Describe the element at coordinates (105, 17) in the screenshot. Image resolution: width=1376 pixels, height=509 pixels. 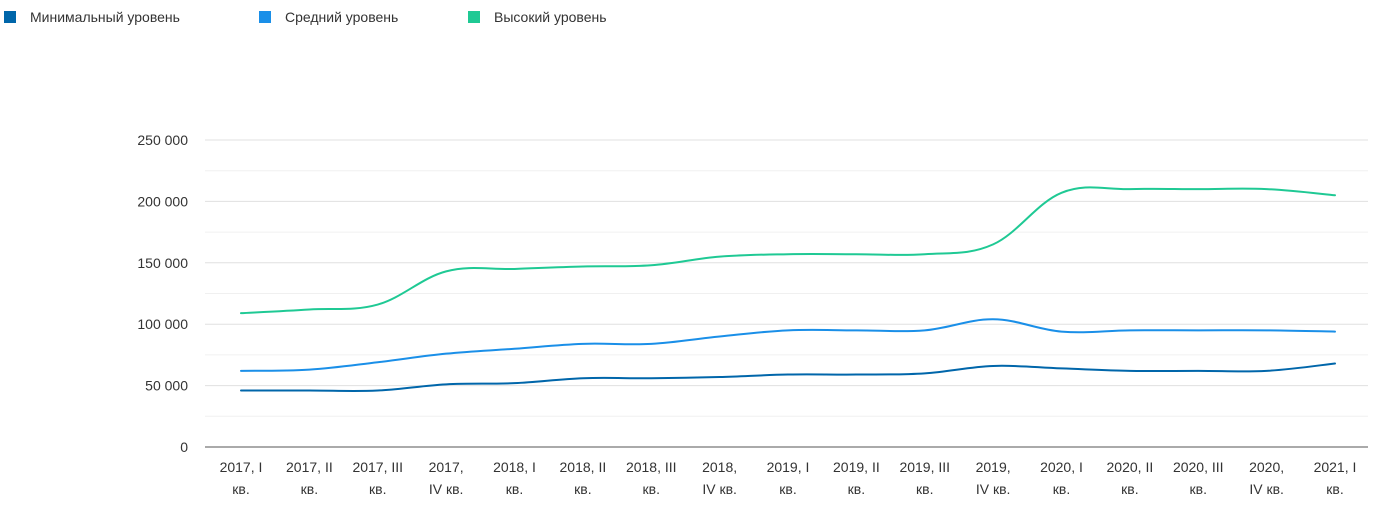
I see `legend-label-min: Минимальный уровень` at that location.